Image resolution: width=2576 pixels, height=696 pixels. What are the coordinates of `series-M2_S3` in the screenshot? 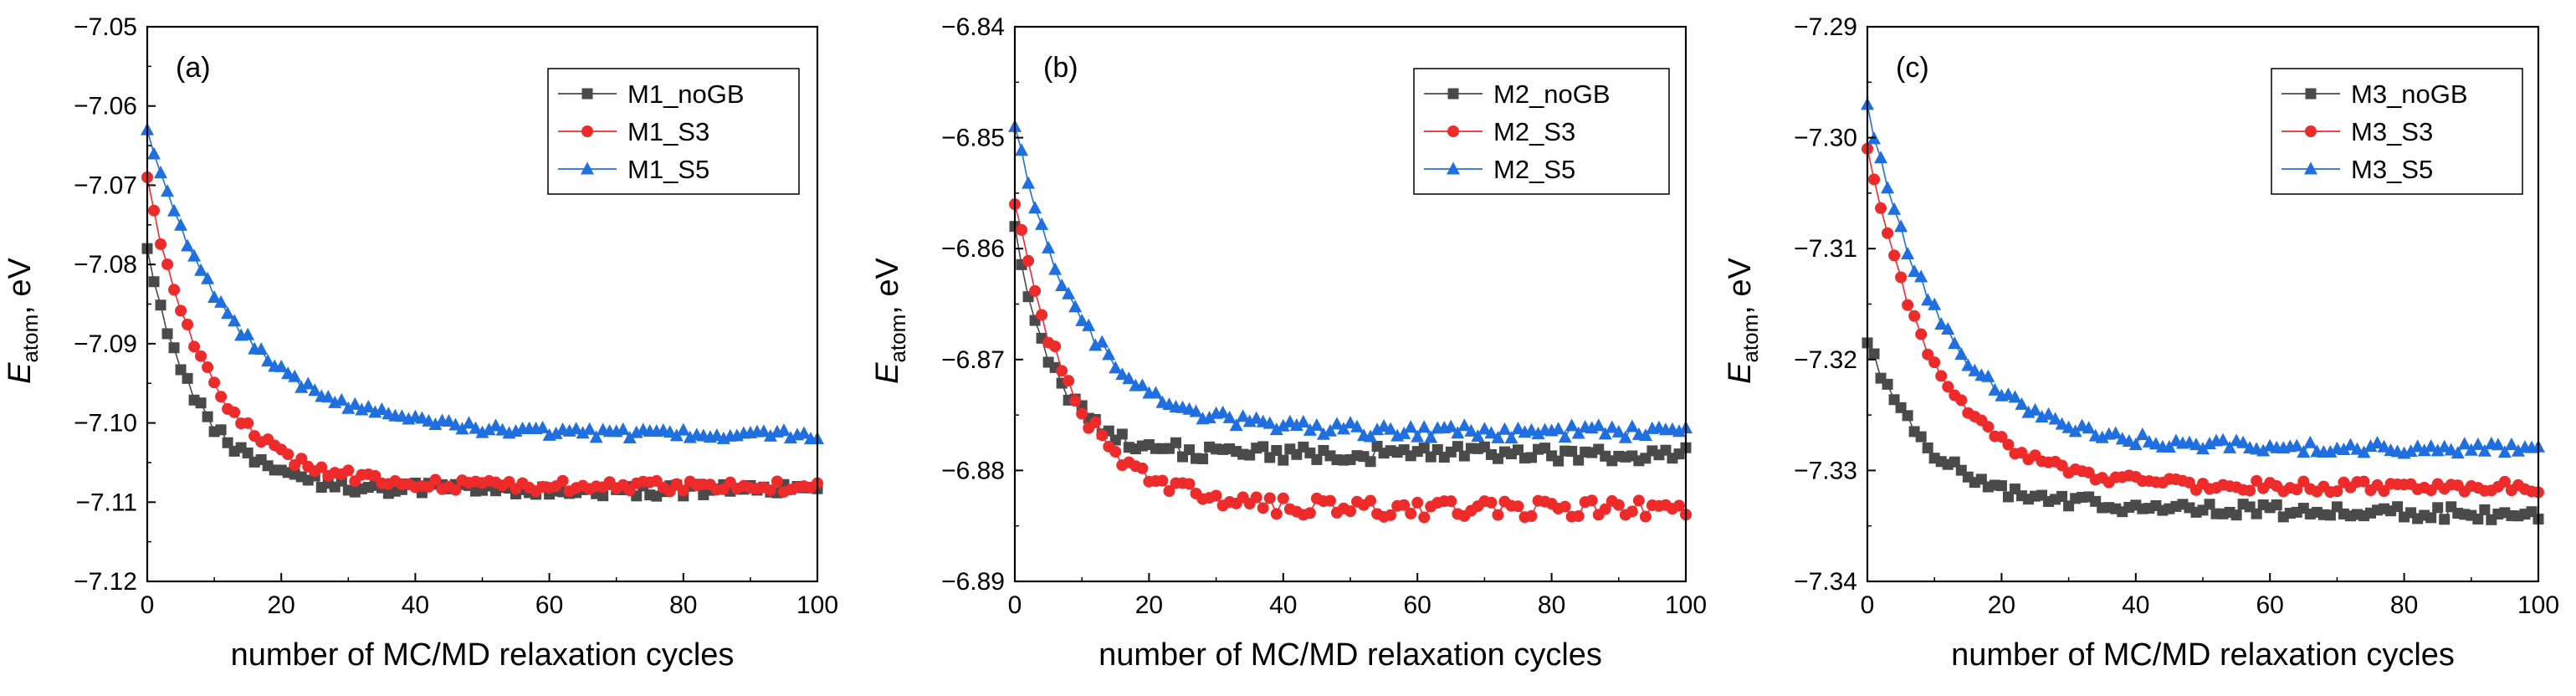 It's located at (1351, 361).